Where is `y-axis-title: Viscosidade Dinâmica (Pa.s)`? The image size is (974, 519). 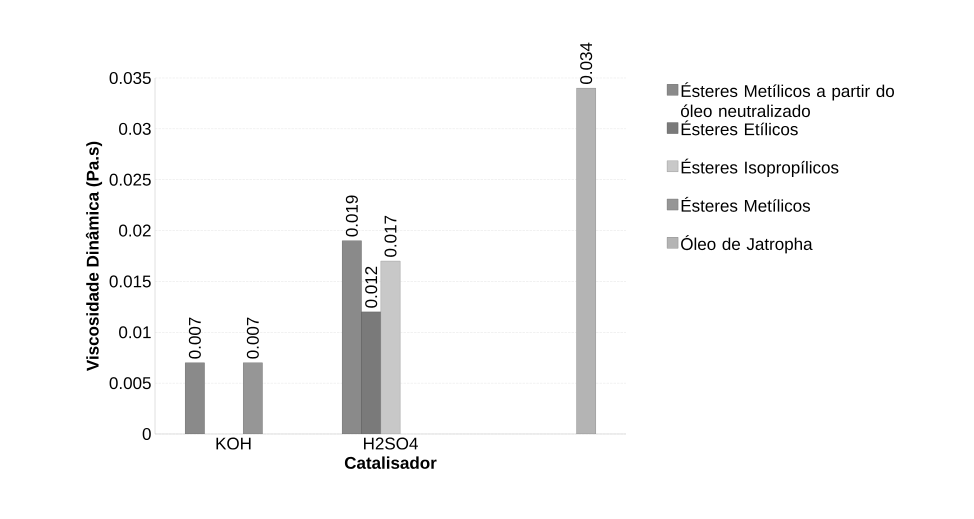 y-axis-title: Viscosidade Dinâmica (Pa.s) is located at coordinates (94, 256).